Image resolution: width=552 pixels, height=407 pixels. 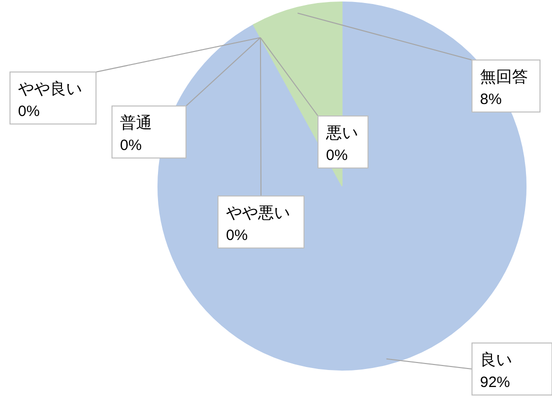 What do you see at coordinates (50, 88) in the screenshot?
I see `category-label: やや良い` at bounding box center [50, 88].